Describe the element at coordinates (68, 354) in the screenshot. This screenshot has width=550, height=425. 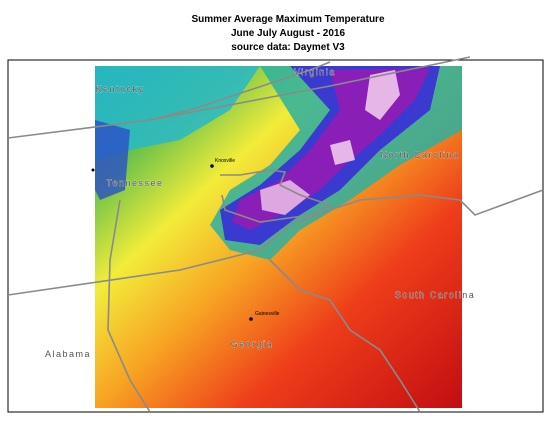
I see `state-label: Alabama` at that location.